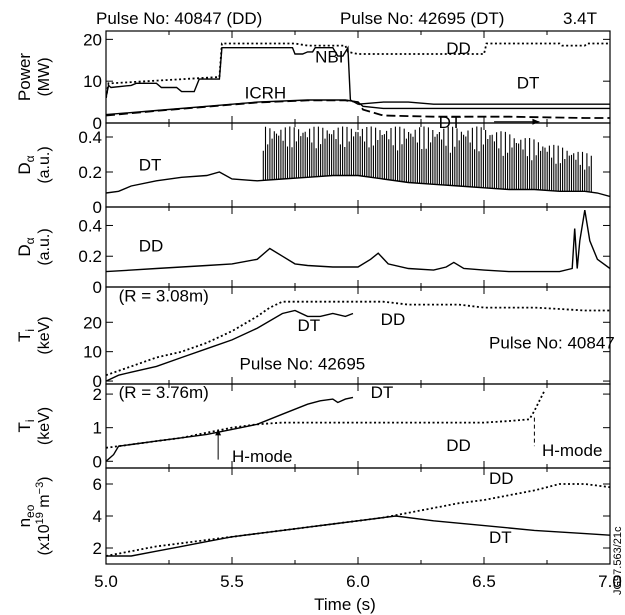 The width and height of the screenshot is (625, 615). What do you see at coordinates (44, 503) in the screenshot?
I see `y-axis-unit-rest: m` at bounding box center [44, 503].